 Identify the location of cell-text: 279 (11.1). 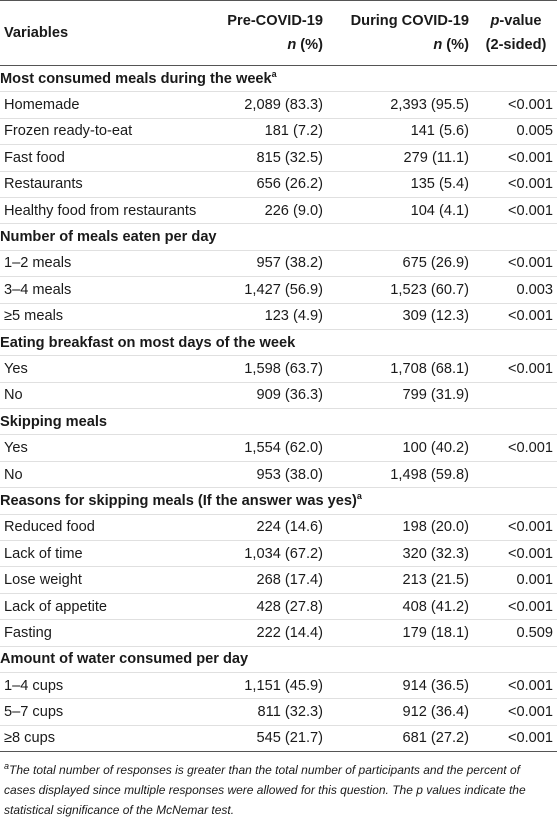
(436, 157).